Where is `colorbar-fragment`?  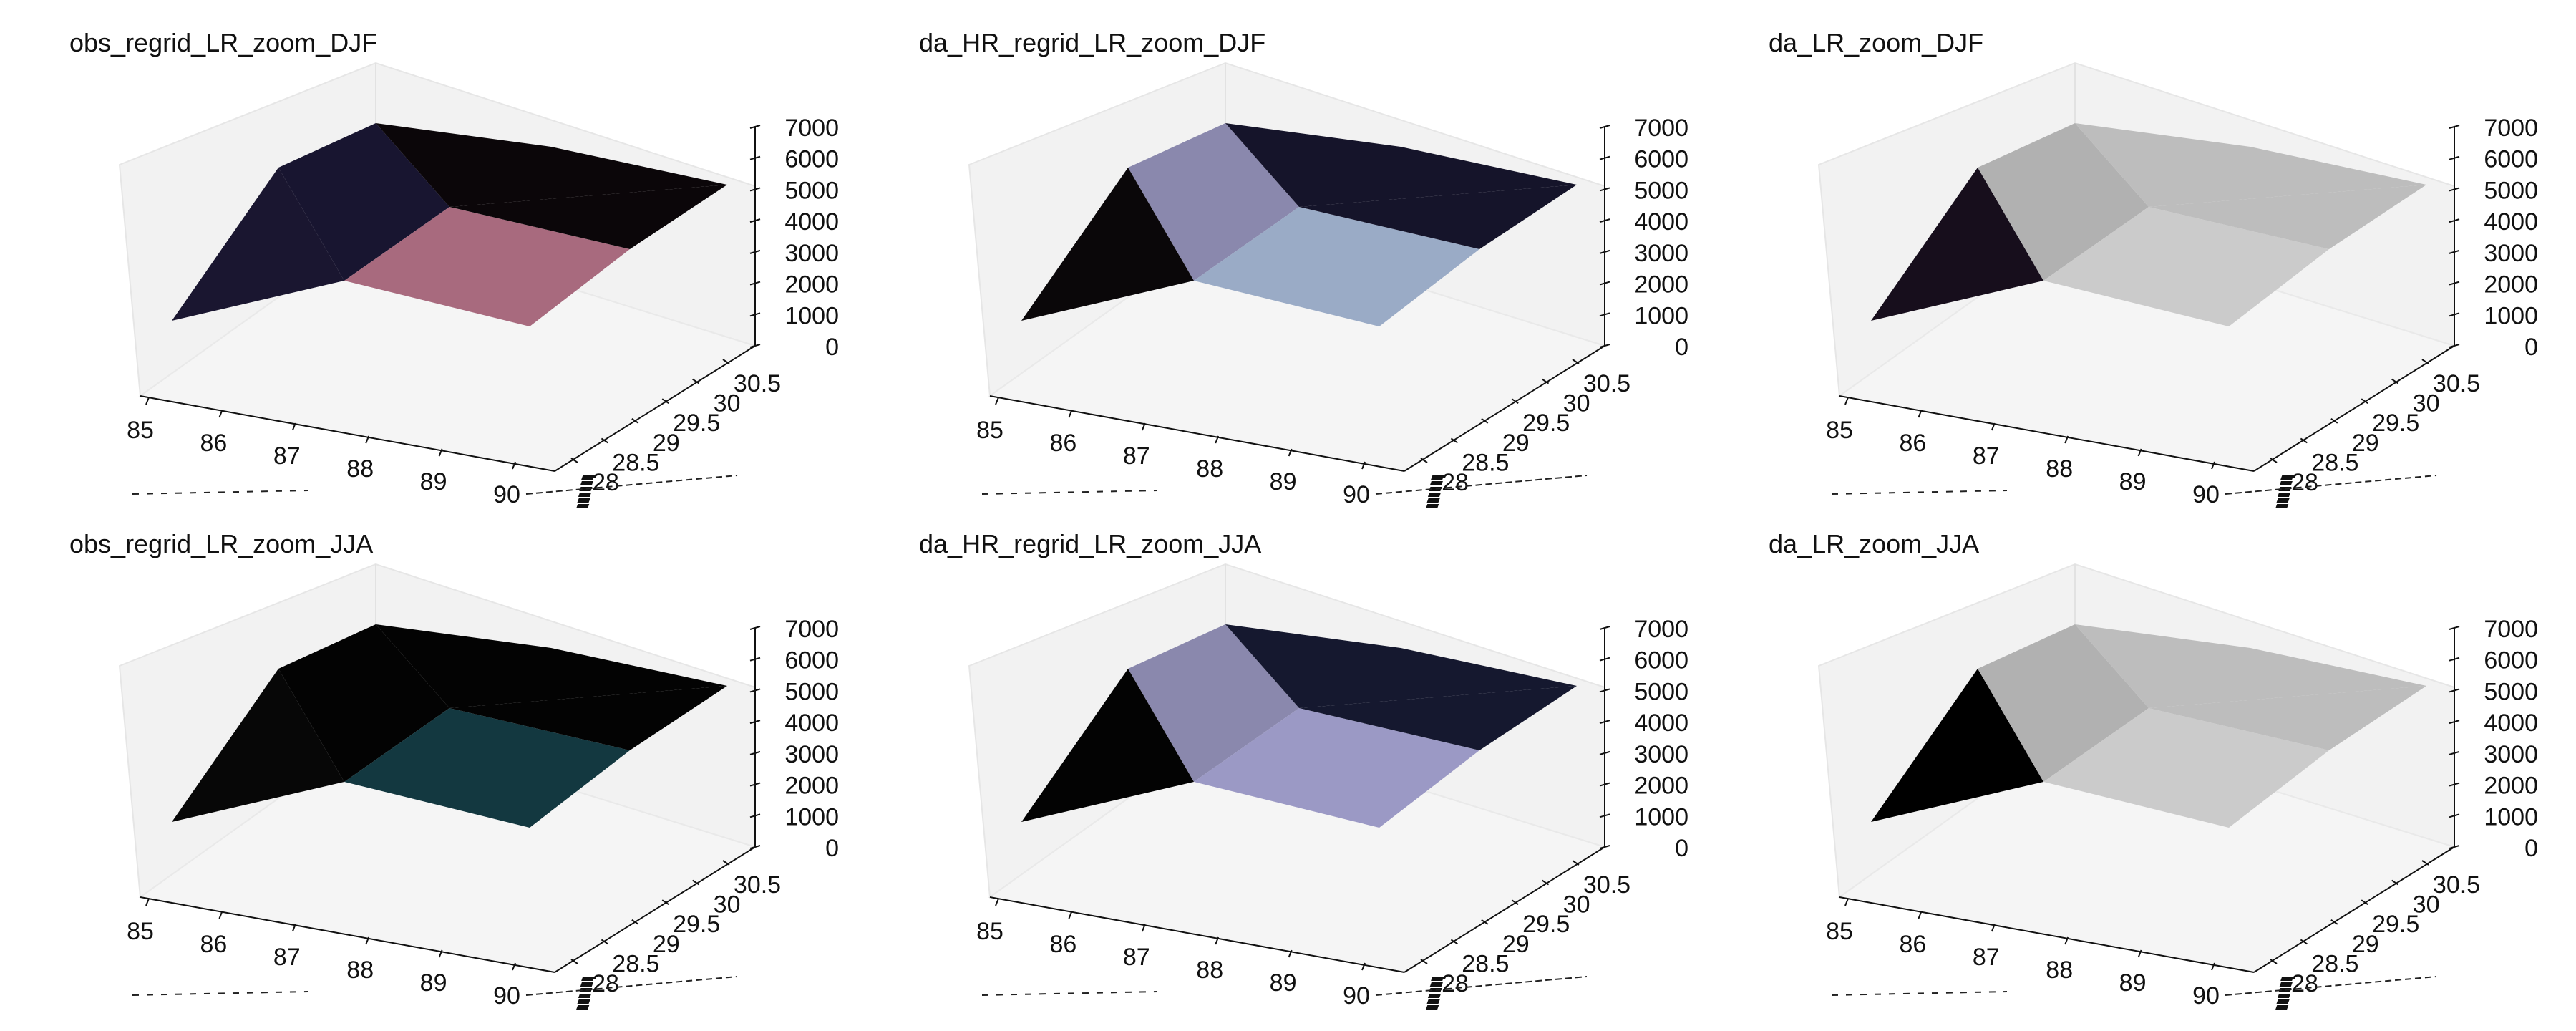
colorbar-fragment is located at coordinates (1435, 994).